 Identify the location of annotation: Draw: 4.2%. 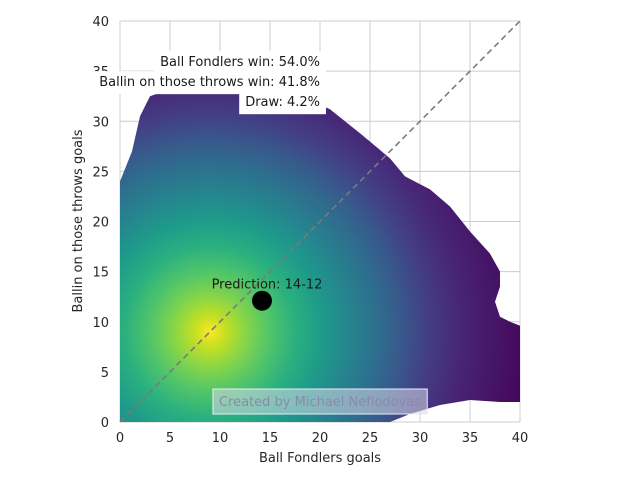
(282, 103).